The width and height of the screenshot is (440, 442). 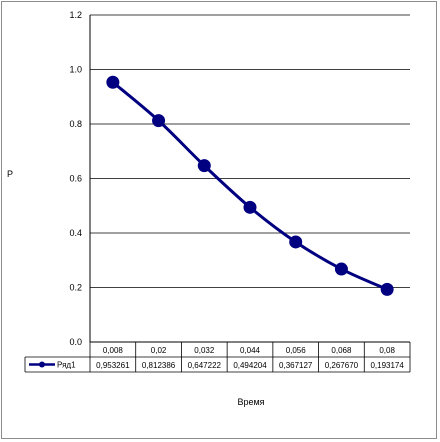 What do you see at coordinates (75, 342) in the screenshot?
I see `y-tick-label: 0.0` at bounding box center [75, 342].